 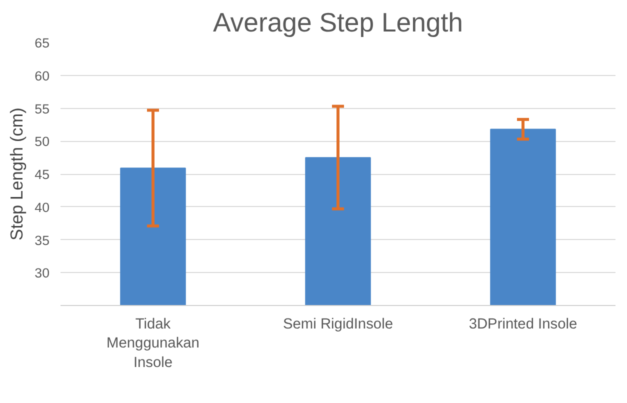 What do you see at coordinates (338, 23) in the screenshot?
I see `chart-title: Average Step Length` at bounding box center [338, 23].